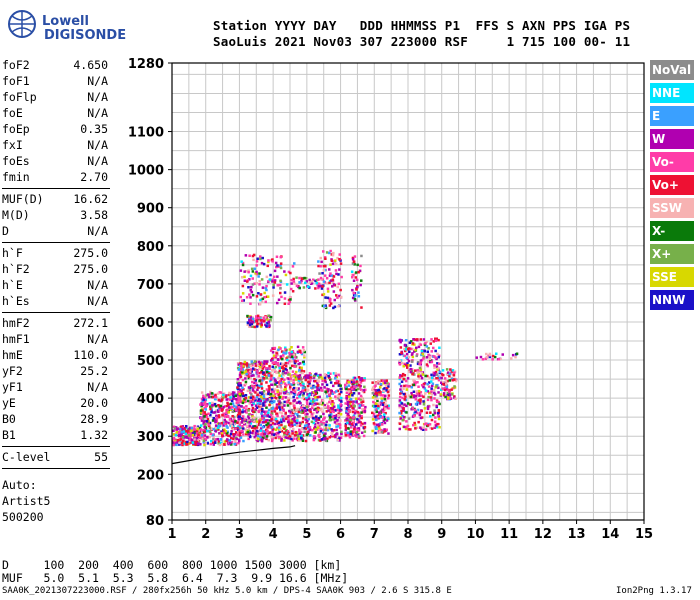  I want to click on param-name: fmin, so click(16, 177).